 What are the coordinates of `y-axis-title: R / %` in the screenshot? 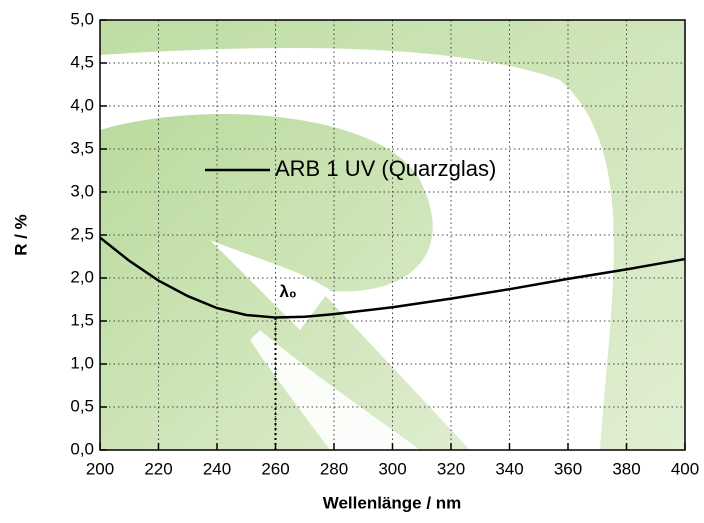 It's located at (20, 235).